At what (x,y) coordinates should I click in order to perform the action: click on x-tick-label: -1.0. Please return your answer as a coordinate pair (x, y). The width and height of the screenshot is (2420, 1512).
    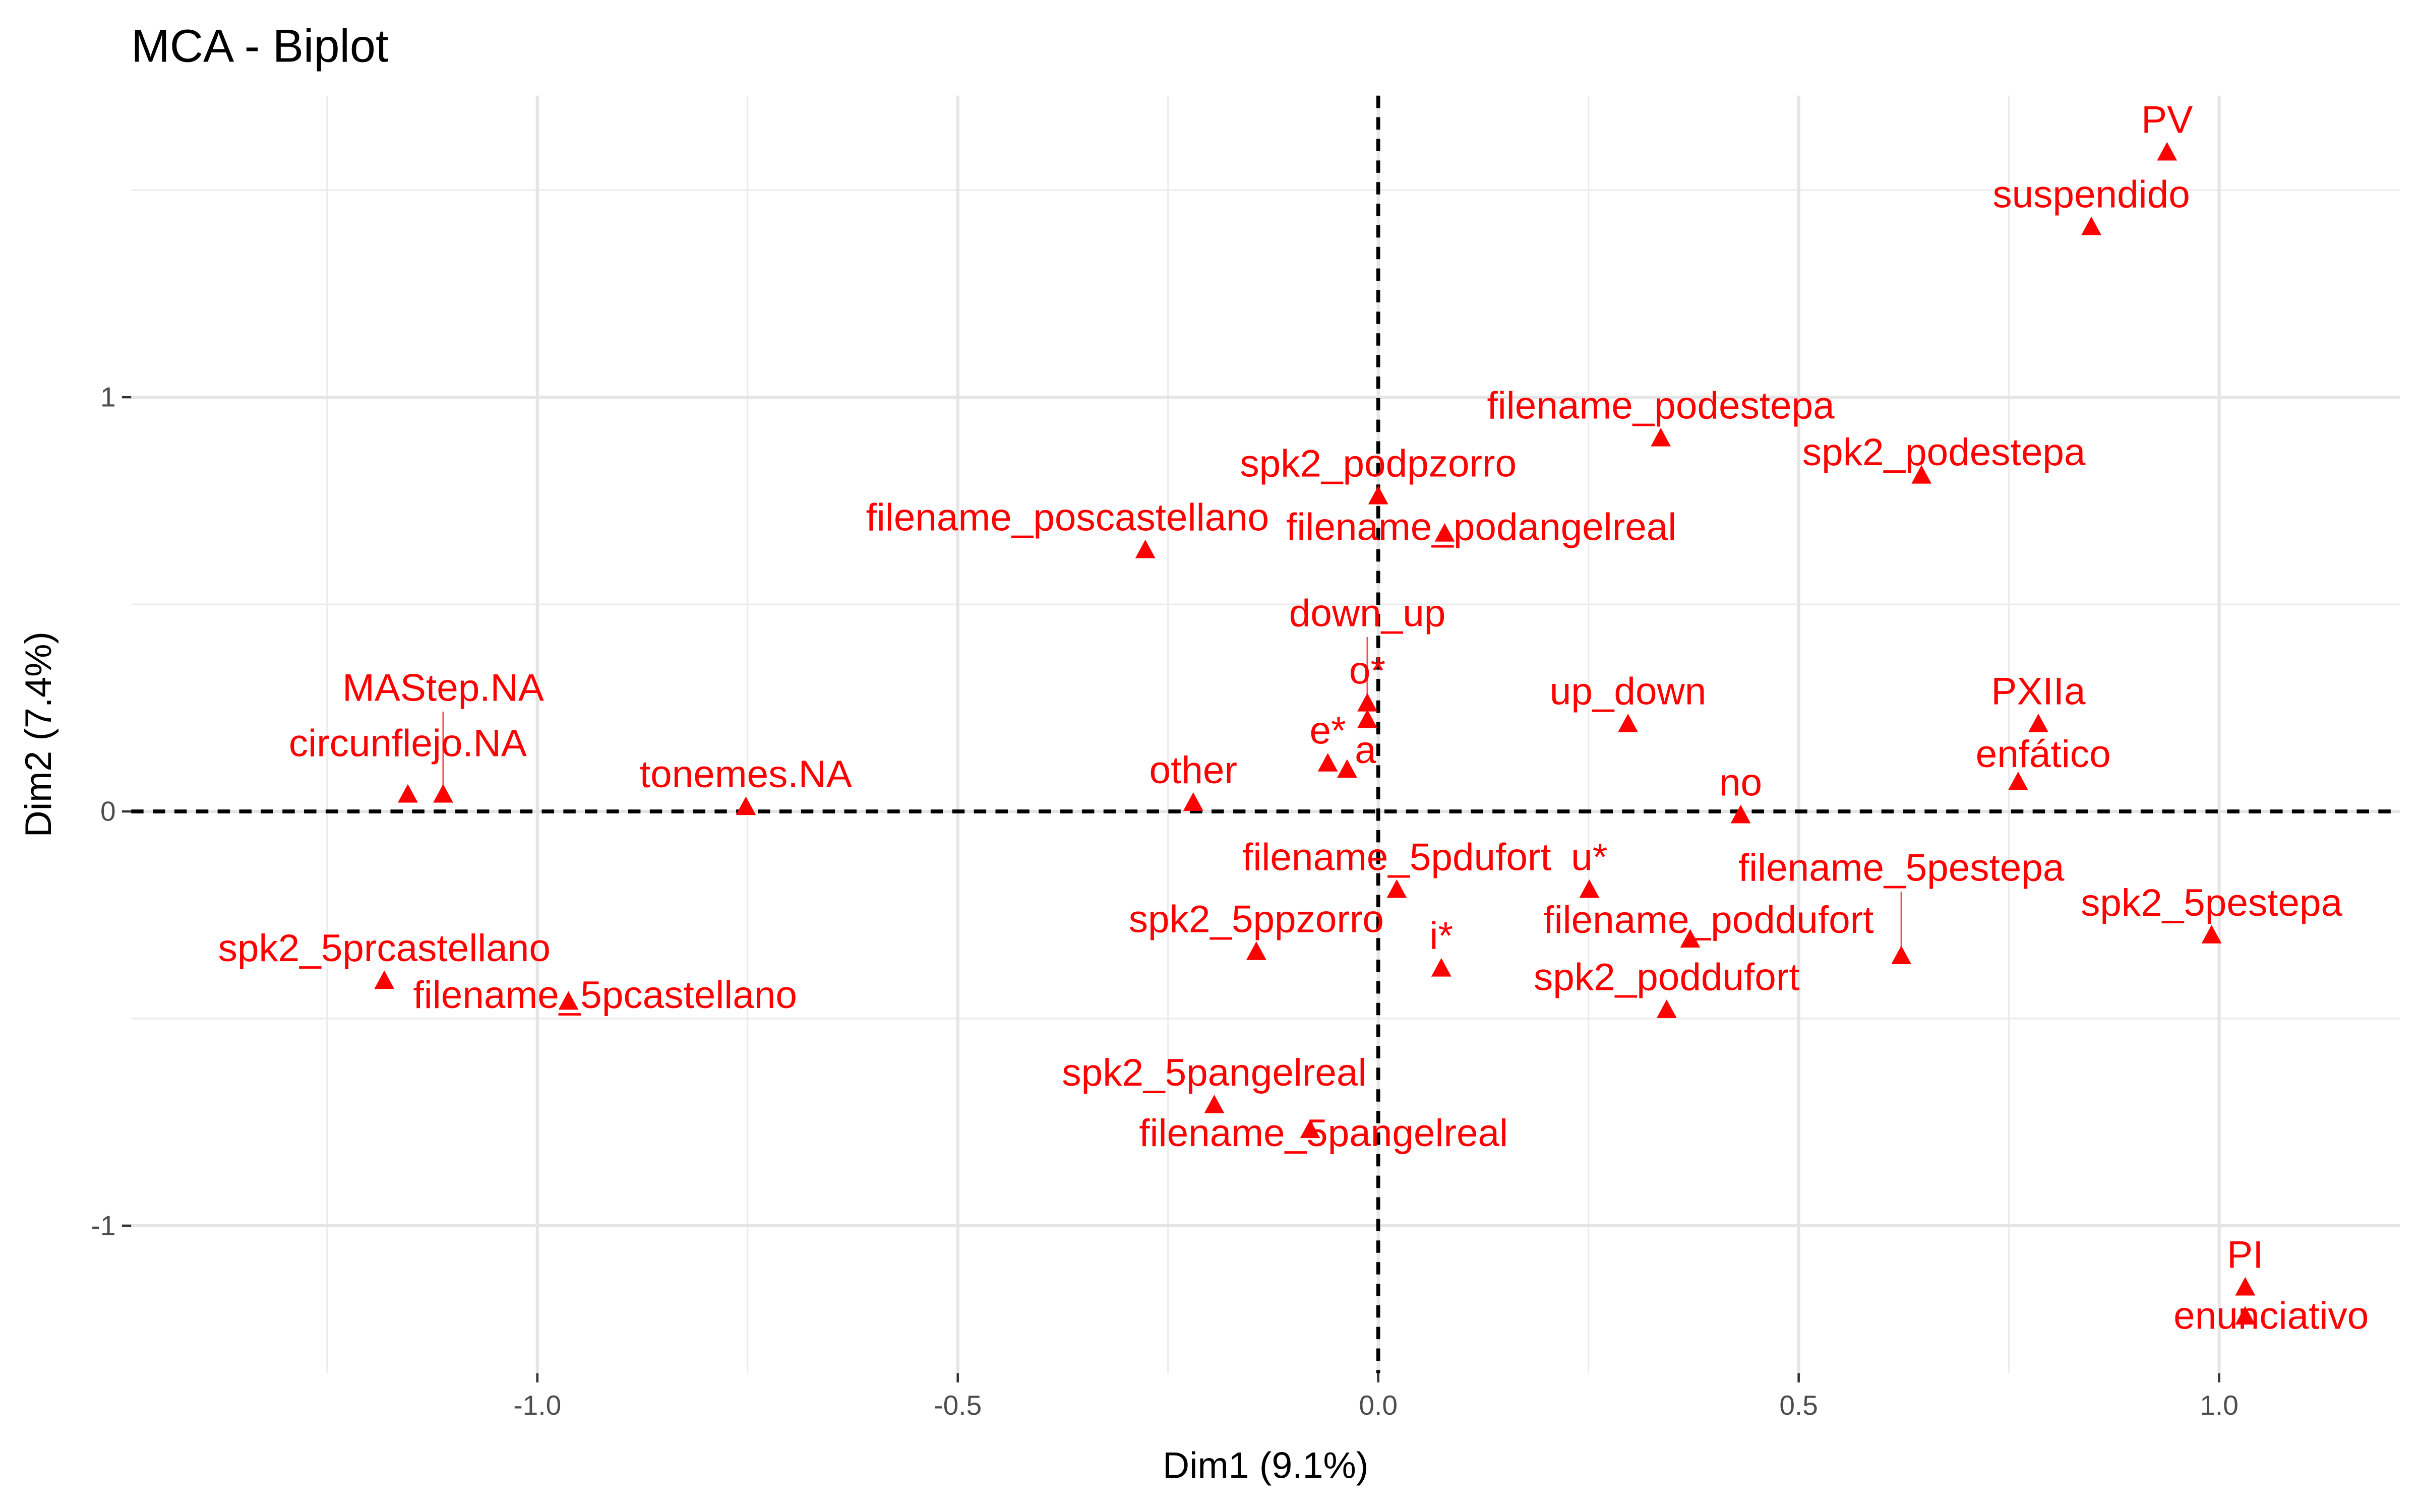
    Looking at the image, I should click on (537, 1405).